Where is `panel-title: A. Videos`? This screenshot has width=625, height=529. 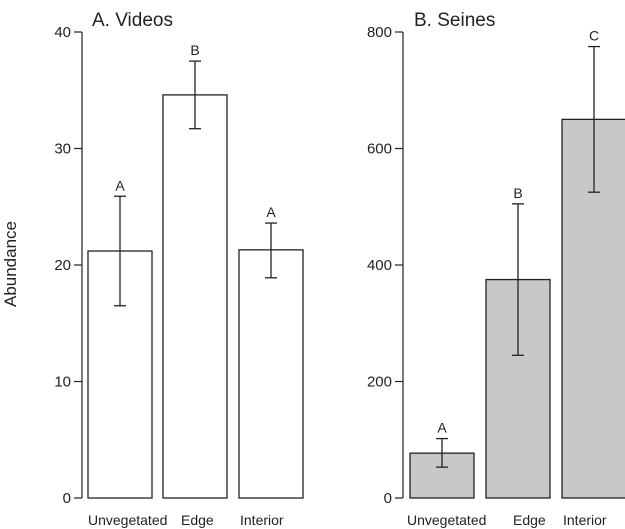
panel-title: A. Videos is located at coordinates (132, 20).